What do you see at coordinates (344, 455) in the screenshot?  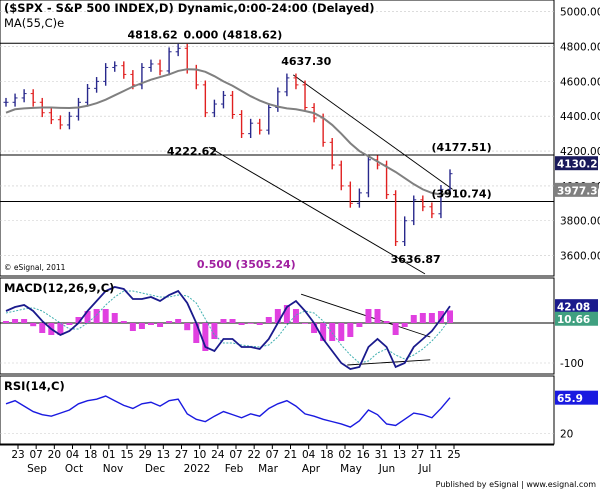 I see `x-day-label: 02` at bounding box center [344, 455].